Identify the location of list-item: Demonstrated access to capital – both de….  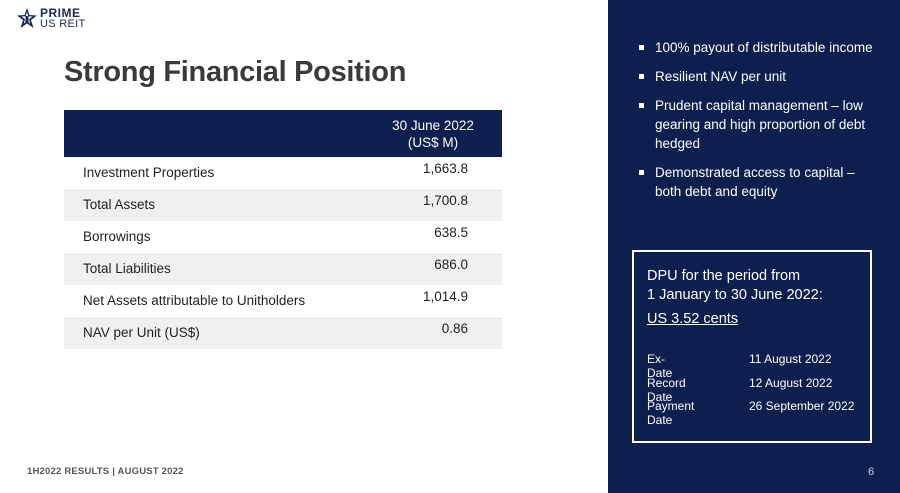
(759, 182).